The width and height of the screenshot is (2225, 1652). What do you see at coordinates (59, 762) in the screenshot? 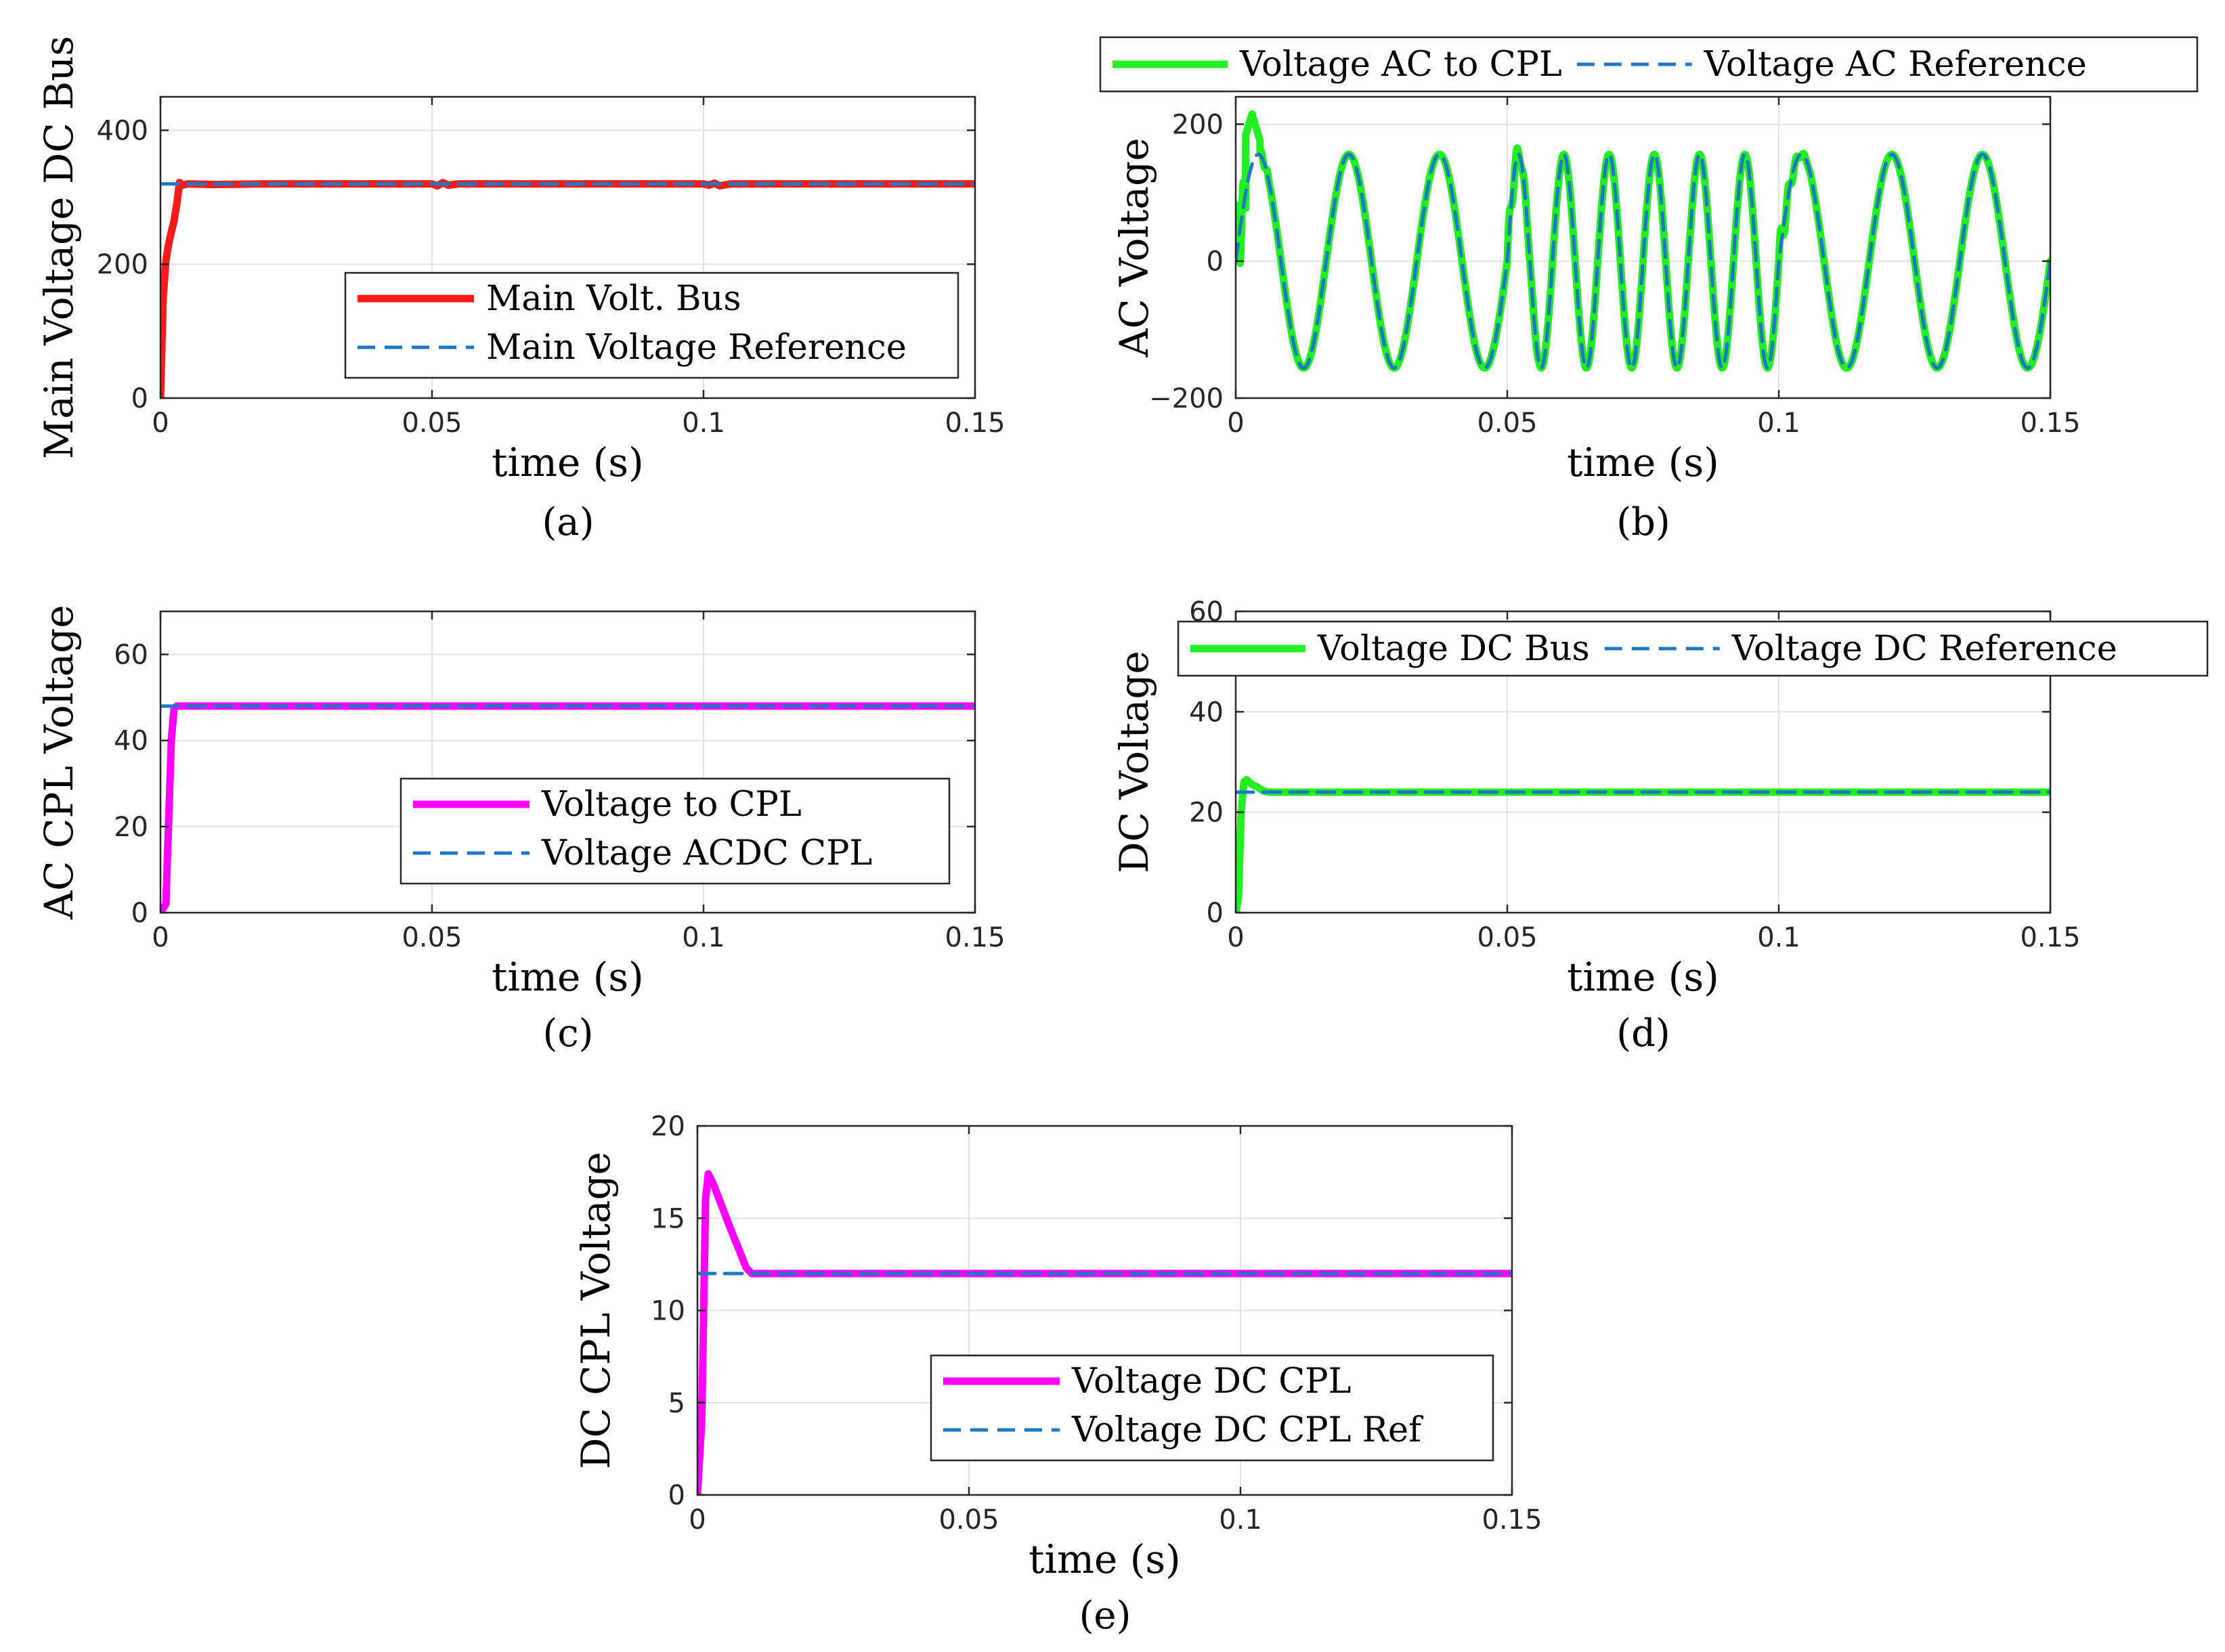
I see `y-axis-label: AC CPL Voltage` at bounding box center [59, 762].